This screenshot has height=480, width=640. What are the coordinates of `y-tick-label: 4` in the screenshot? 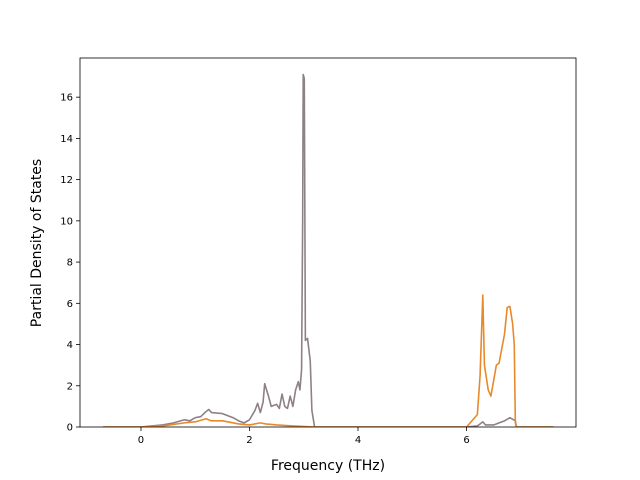 It's located at (70, 345).